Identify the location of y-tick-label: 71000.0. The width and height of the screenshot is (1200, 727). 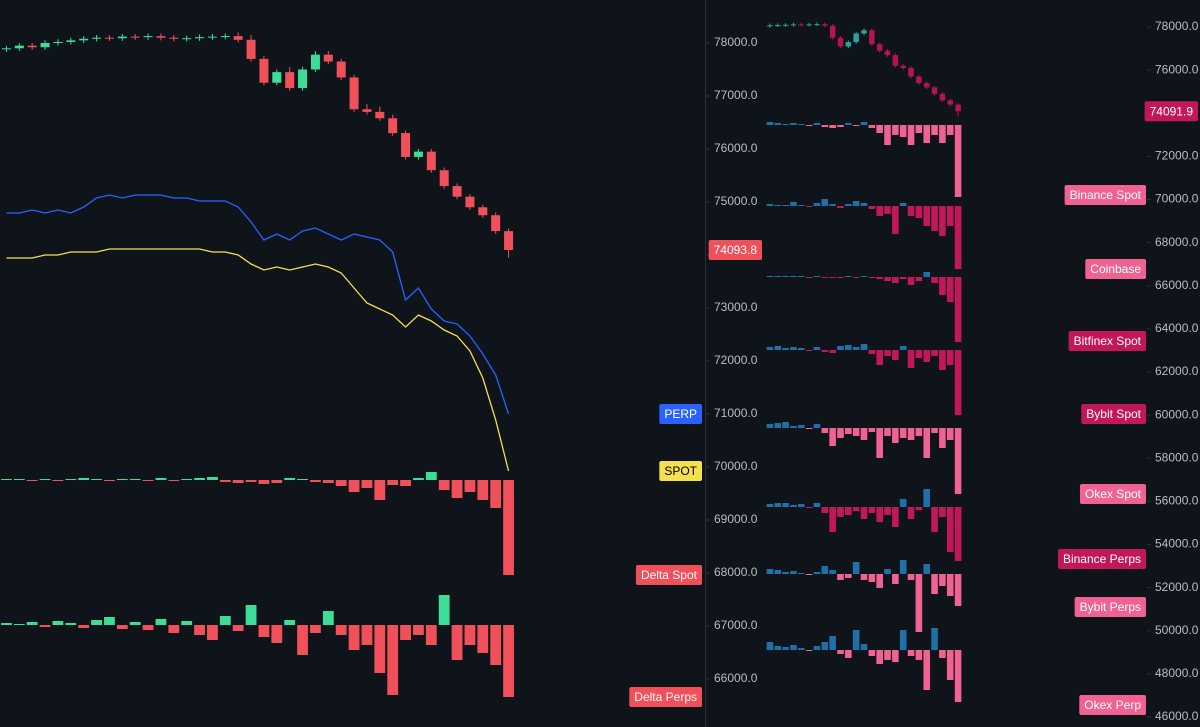
(736, 413).